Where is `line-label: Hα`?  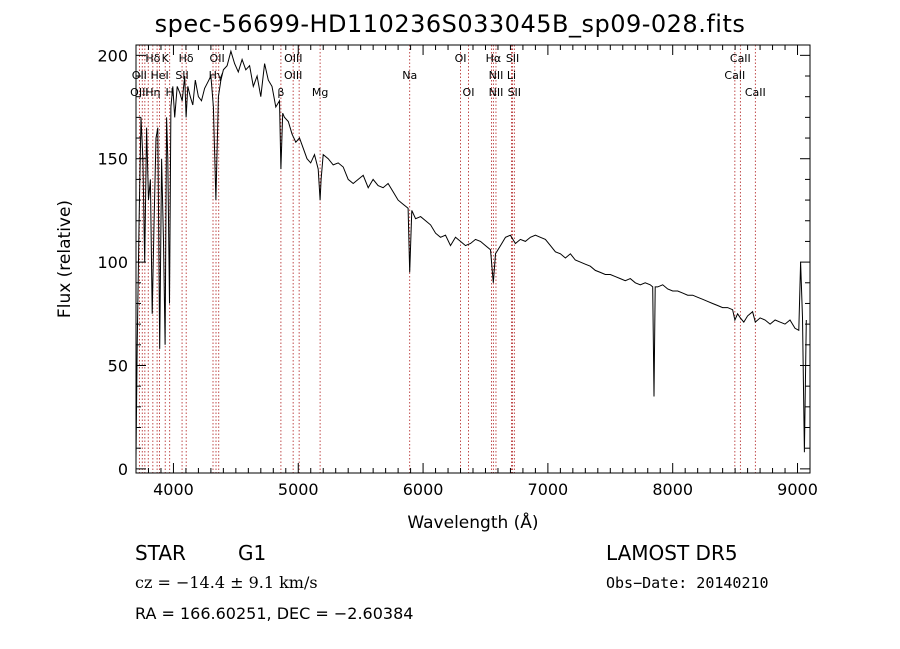 line-label: Hα is located at coordinates (494, 58).